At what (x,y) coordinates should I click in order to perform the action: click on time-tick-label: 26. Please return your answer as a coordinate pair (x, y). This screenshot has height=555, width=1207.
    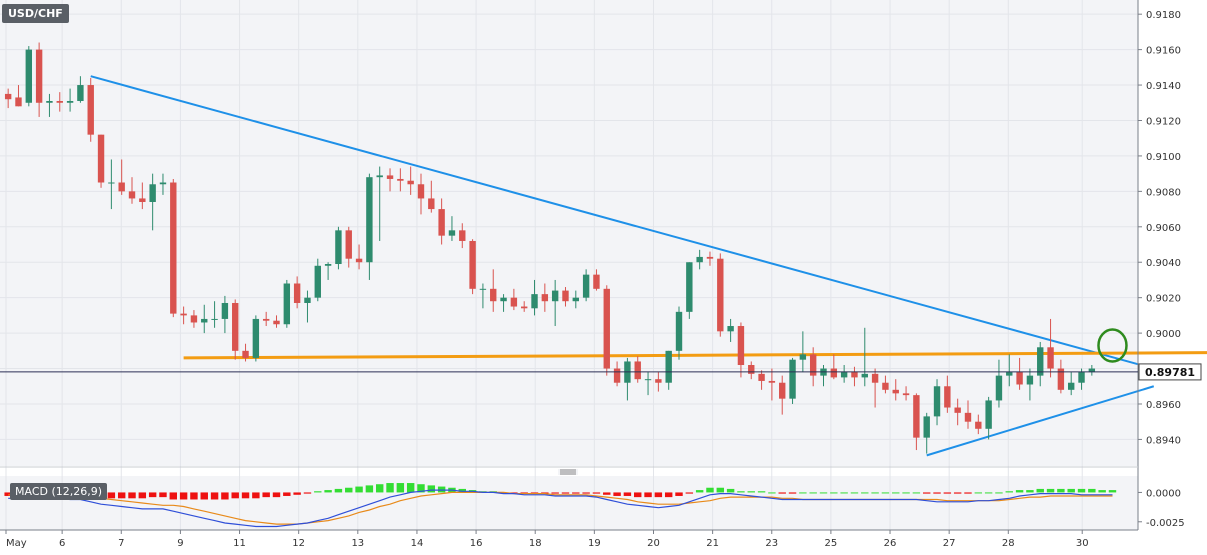
    Looking at the image, I should click on (890, 543).